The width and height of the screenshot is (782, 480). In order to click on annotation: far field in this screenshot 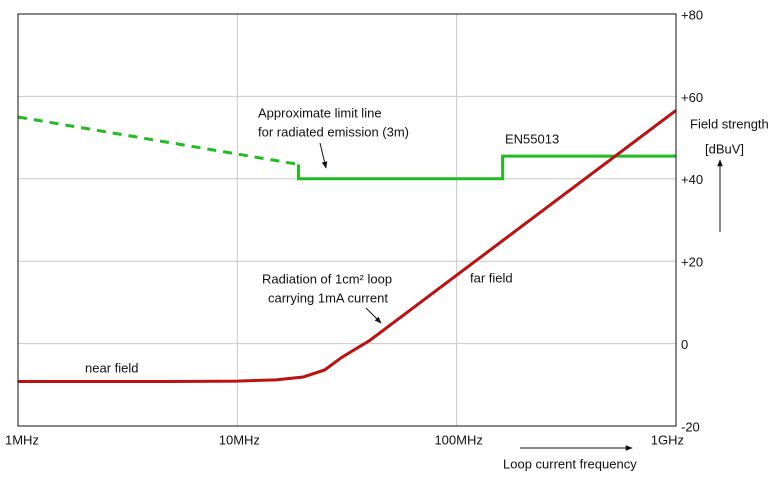, I will do `click(491, 277)`.